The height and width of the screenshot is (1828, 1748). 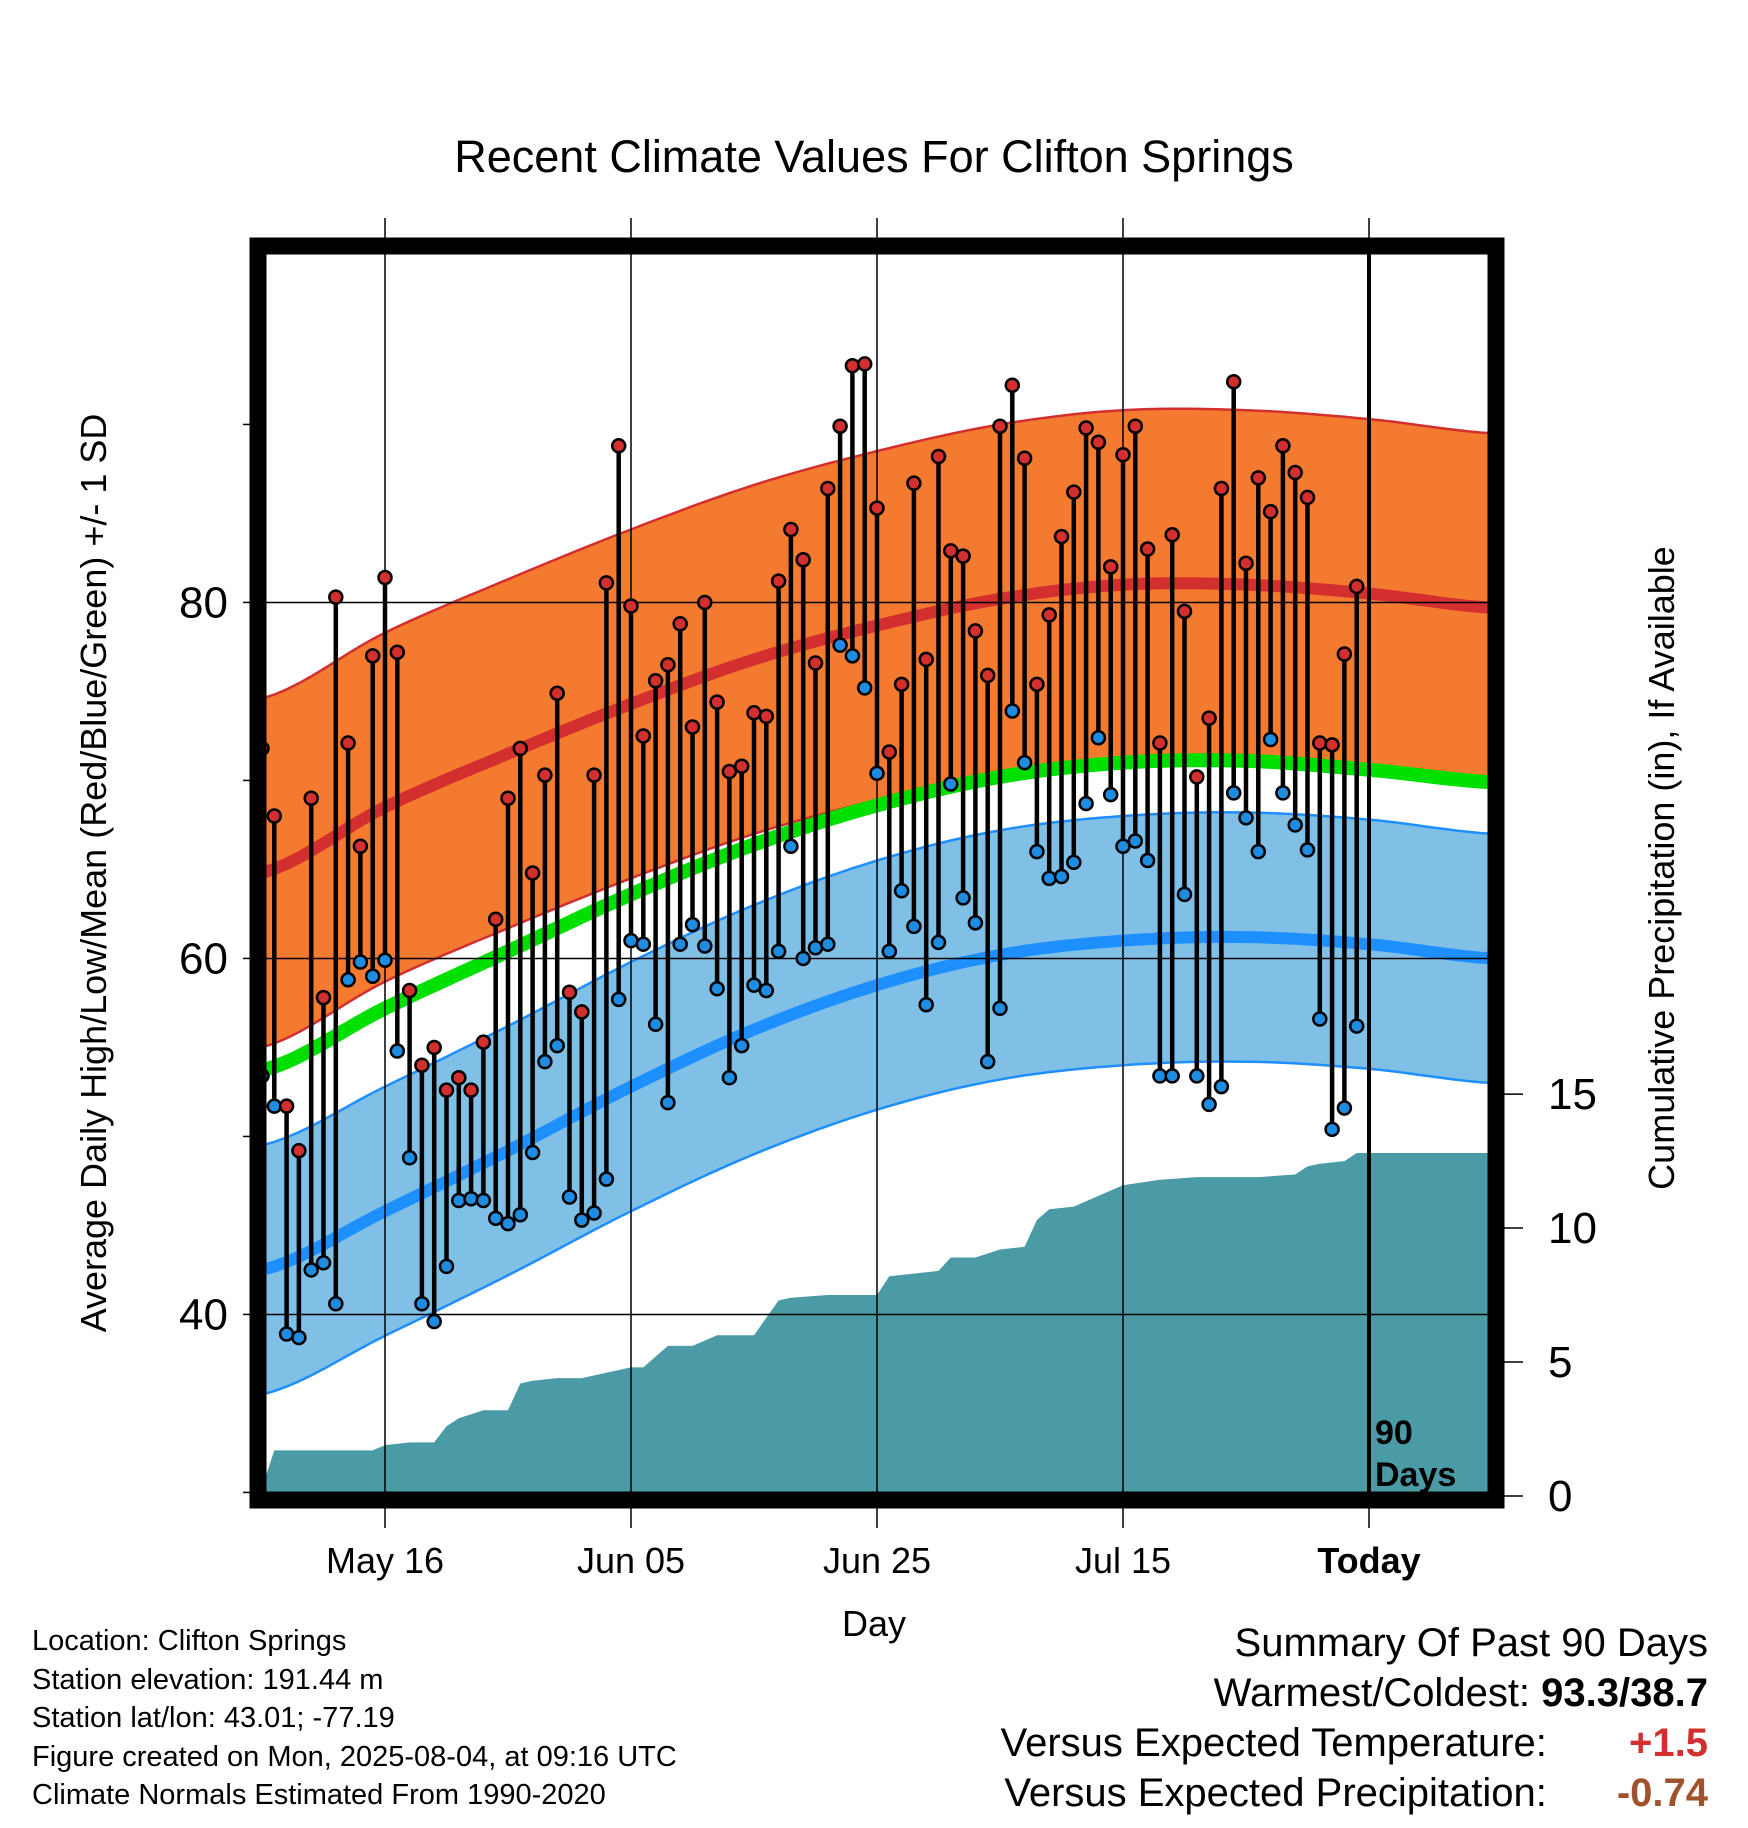 I want to click on precip-anomaly-row: Versus Expected Precipitation: -0.74, so click(x=1354, y=1793).